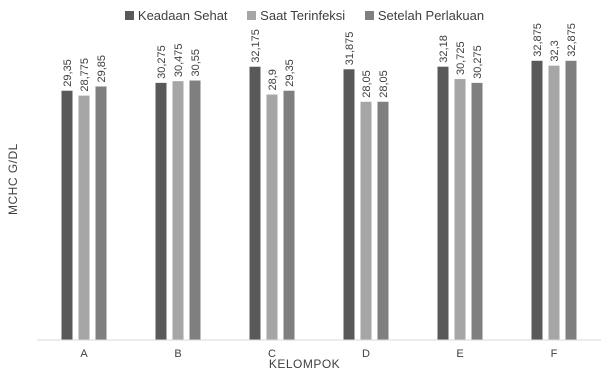 The image size is (609, 373). I want to click on x-tick-label: F, so click(554, 354).